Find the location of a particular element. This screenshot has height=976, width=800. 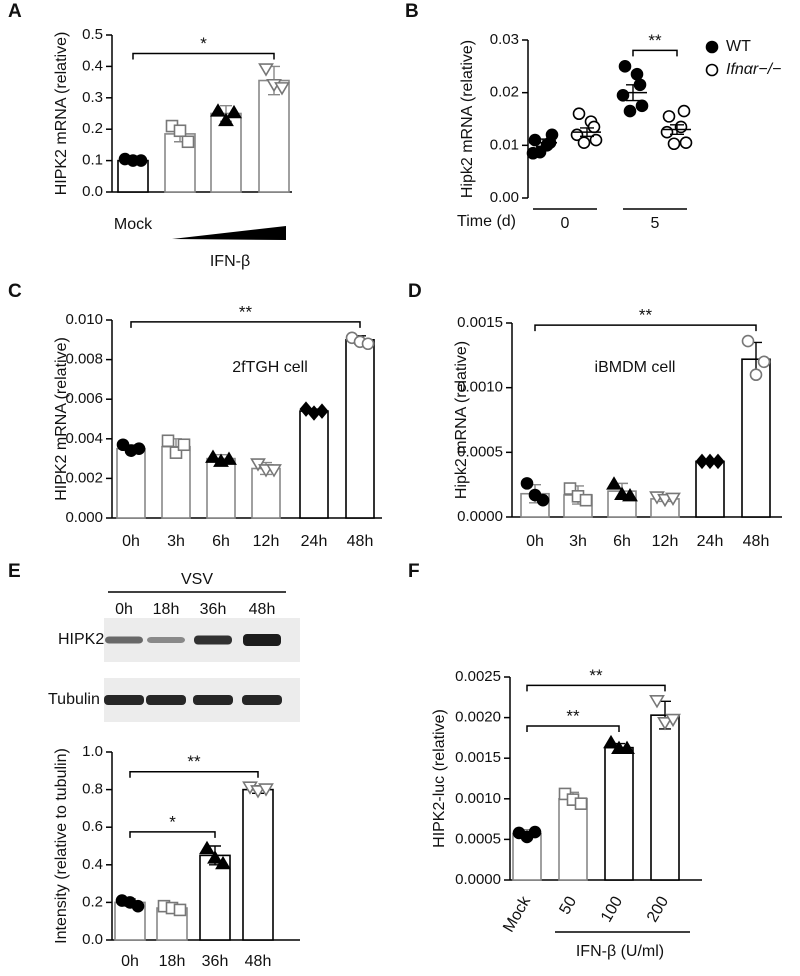

error-bar is located at coordinates (543, 143).